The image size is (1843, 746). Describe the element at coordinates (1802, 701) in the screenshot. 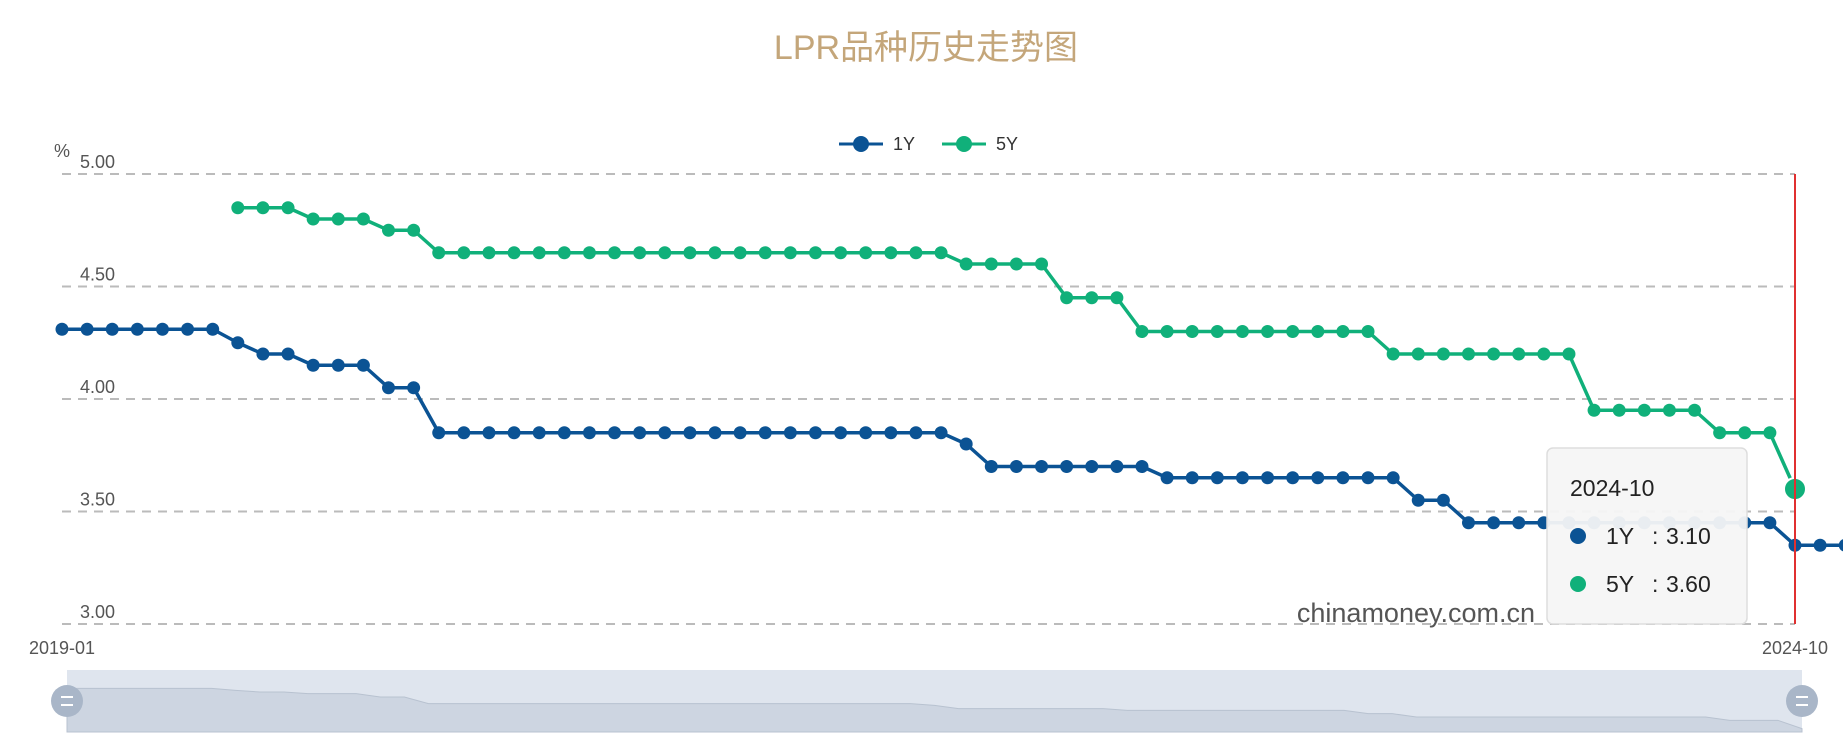

I see `slider-handle-right` at that location.